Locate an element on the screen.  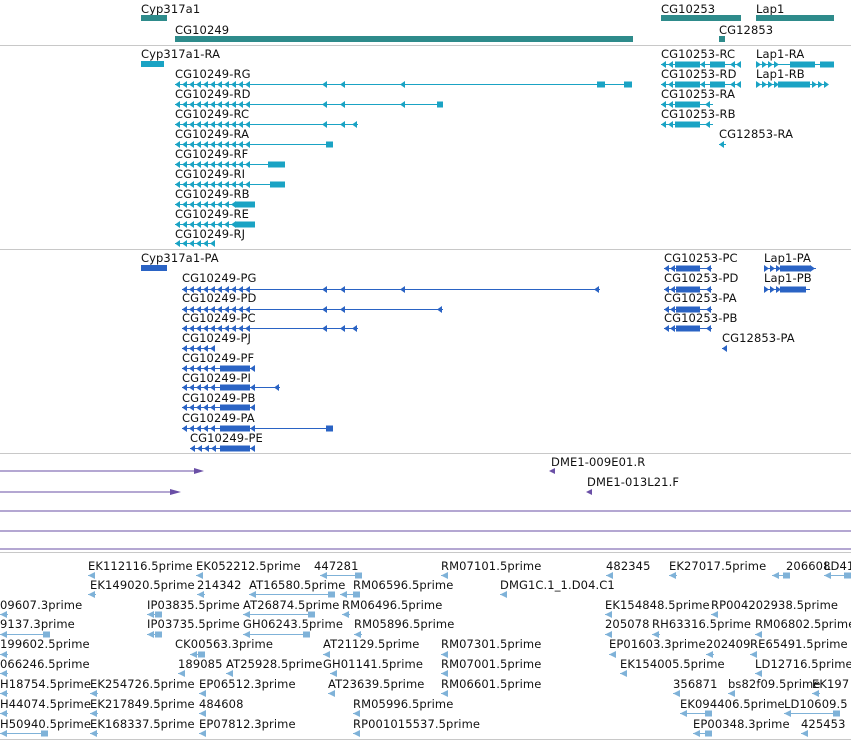
gene-feature-lap1 is located at coordinates (795, 18).